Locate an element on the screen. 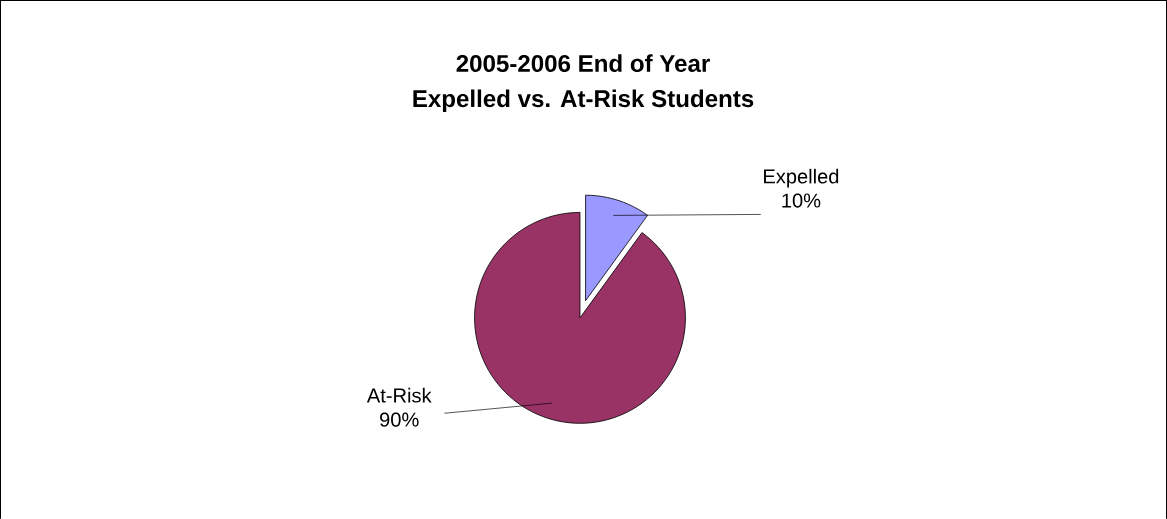 This screenshot has height=519, width=1167. data-label: 90% is located at coordinates (399, 419).